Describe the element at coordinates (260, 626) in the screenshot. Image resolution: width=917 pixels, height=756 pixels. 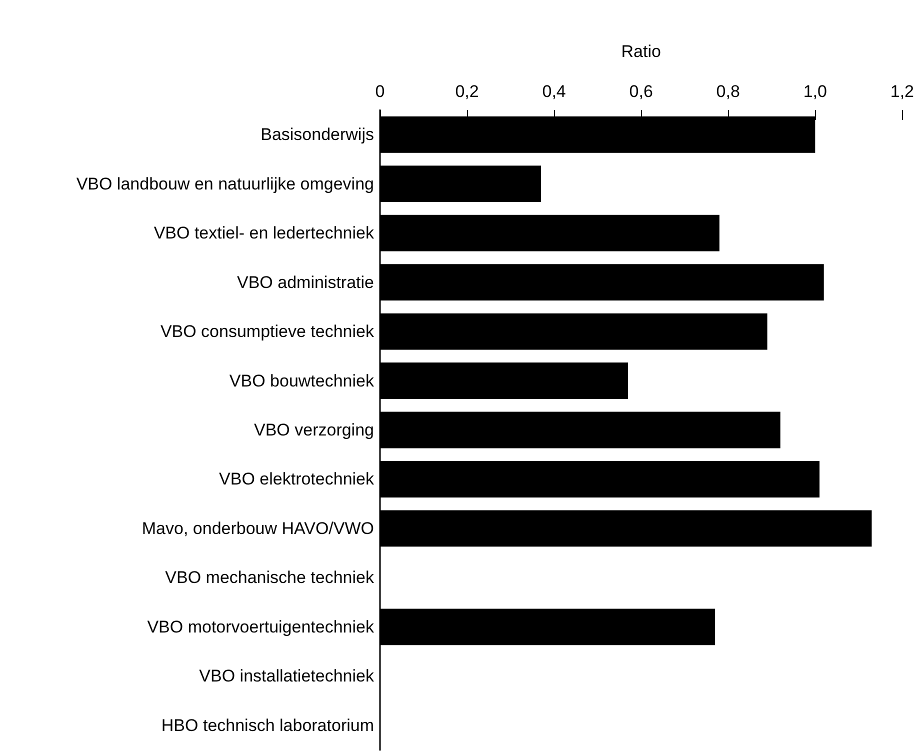
I see `y-tick-label: VBO motorvoertuigentechniek` at that location.